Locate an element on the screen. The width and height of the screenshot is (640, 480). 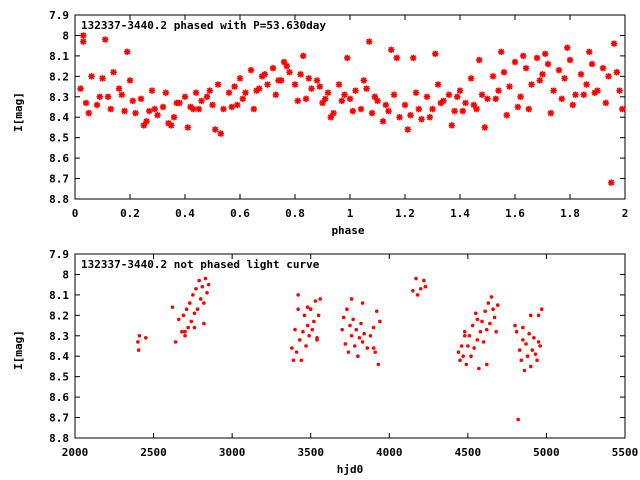
bottom-y-tick-label: 8.3 is located at coordinates (59, 336).